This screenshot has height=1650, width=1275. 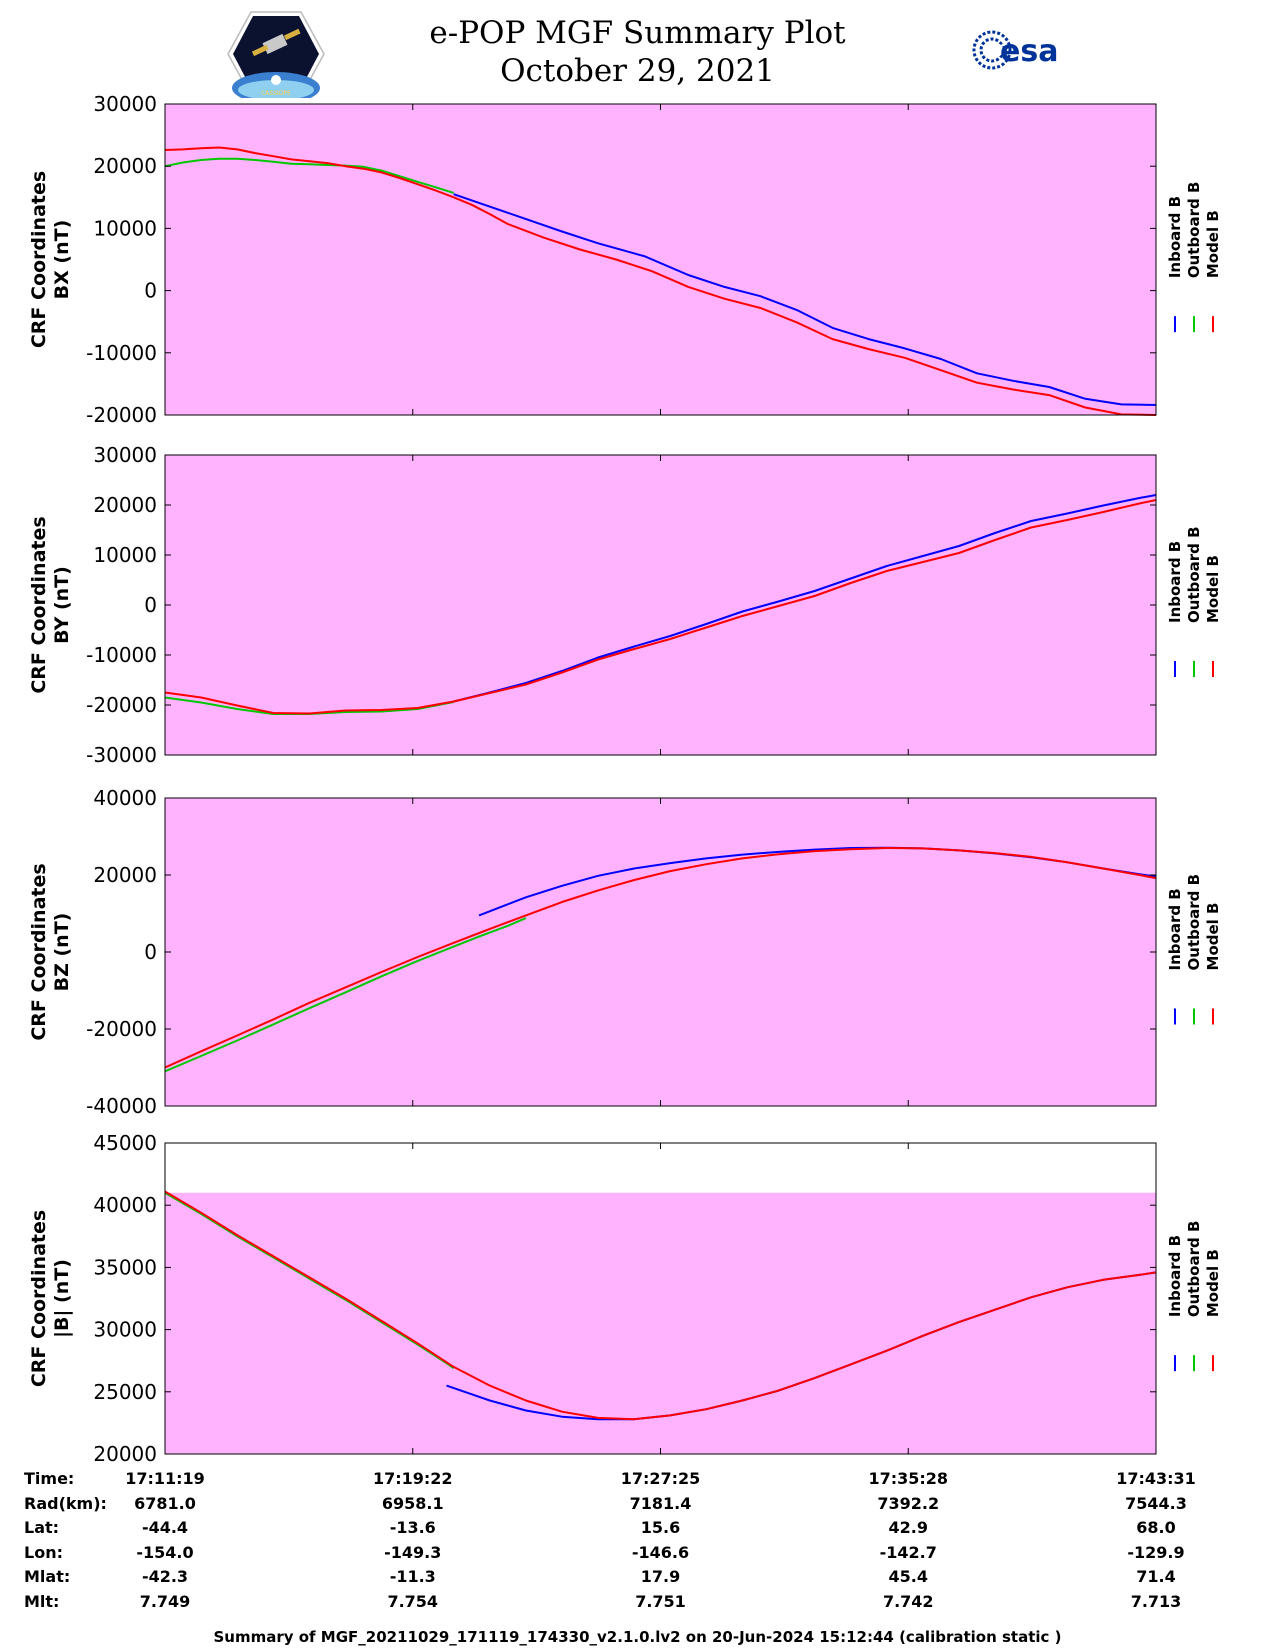 I want to click on cassiope-logo: CASSIOPE, so click(x=276, y=54).